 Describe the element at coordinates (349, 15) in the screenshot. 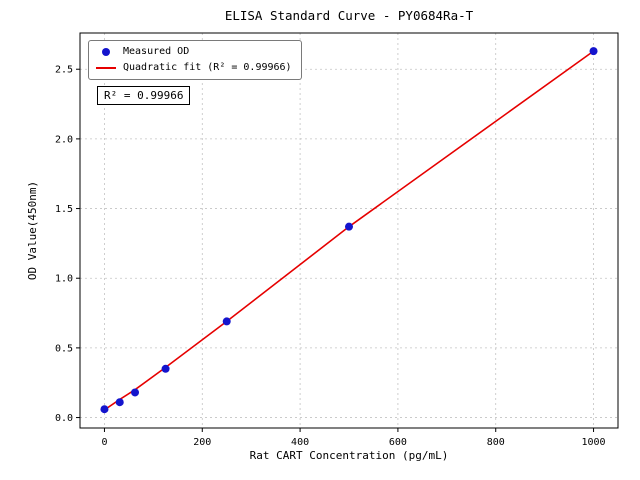

I see `chart-title: ELISA Standard Curve - PY0684Ra-T` at that location.